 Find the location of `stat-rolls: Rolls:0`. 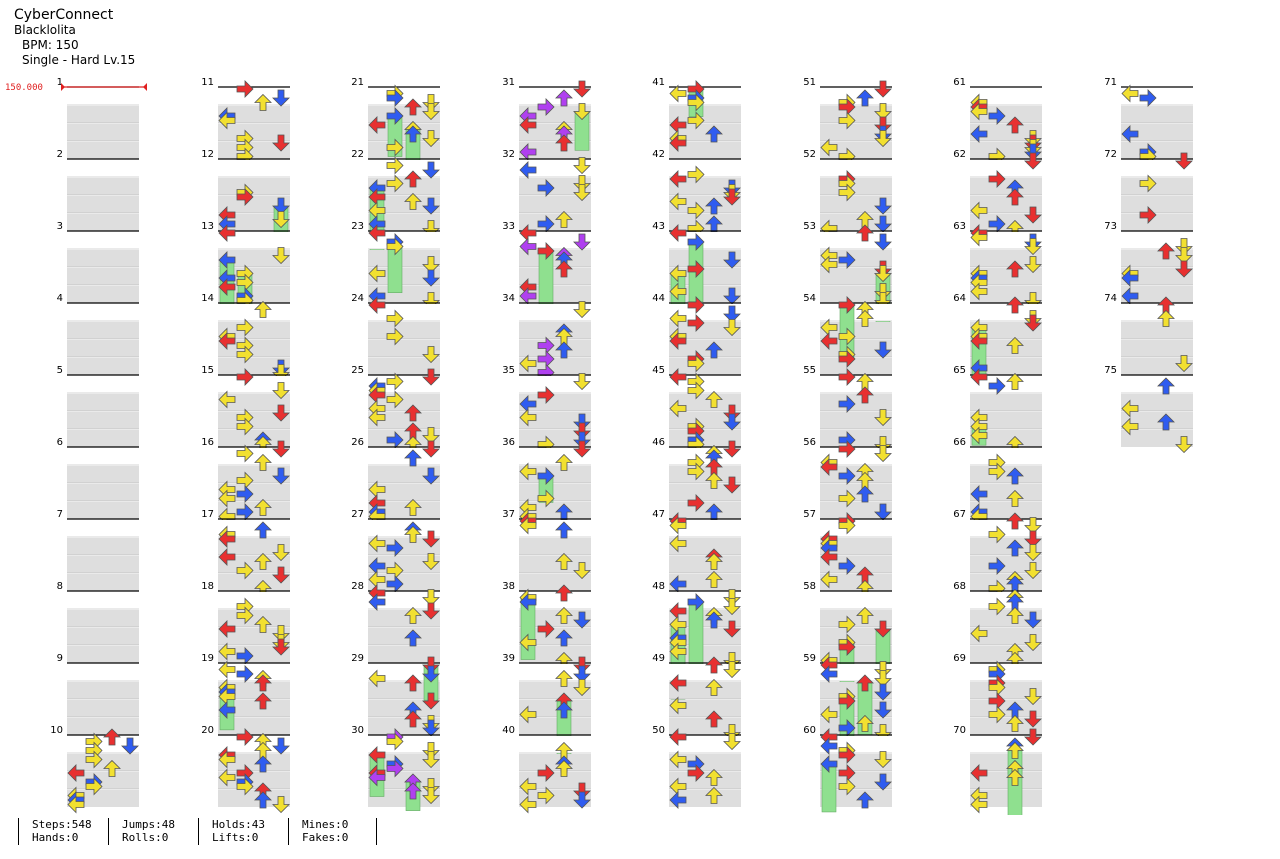

stat-rolls: Rolls:0 is located at coordinates (145, 837).